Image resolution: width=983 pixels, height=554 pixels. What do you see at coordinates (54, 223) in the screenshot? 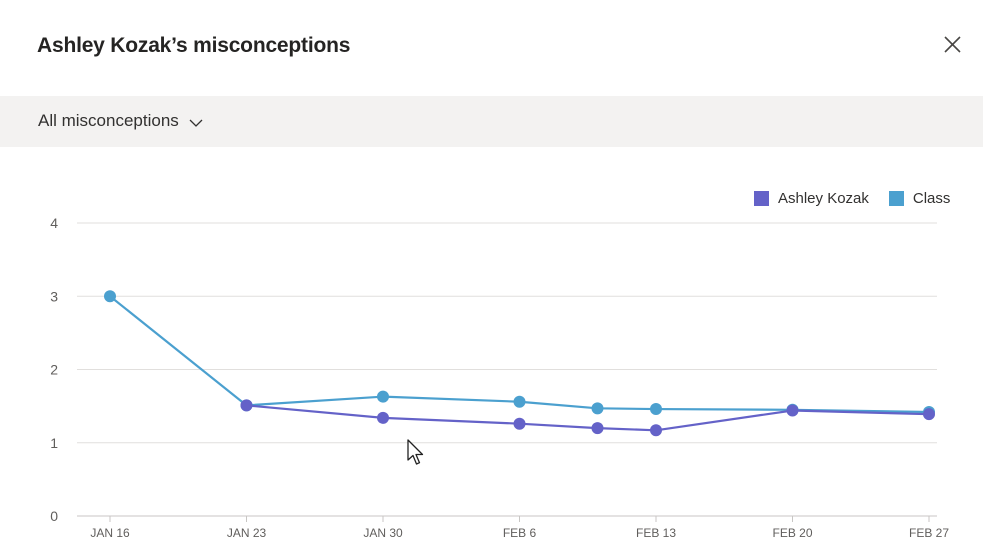
I see `y-tick-label: 4` at bounding box center [54, 223].